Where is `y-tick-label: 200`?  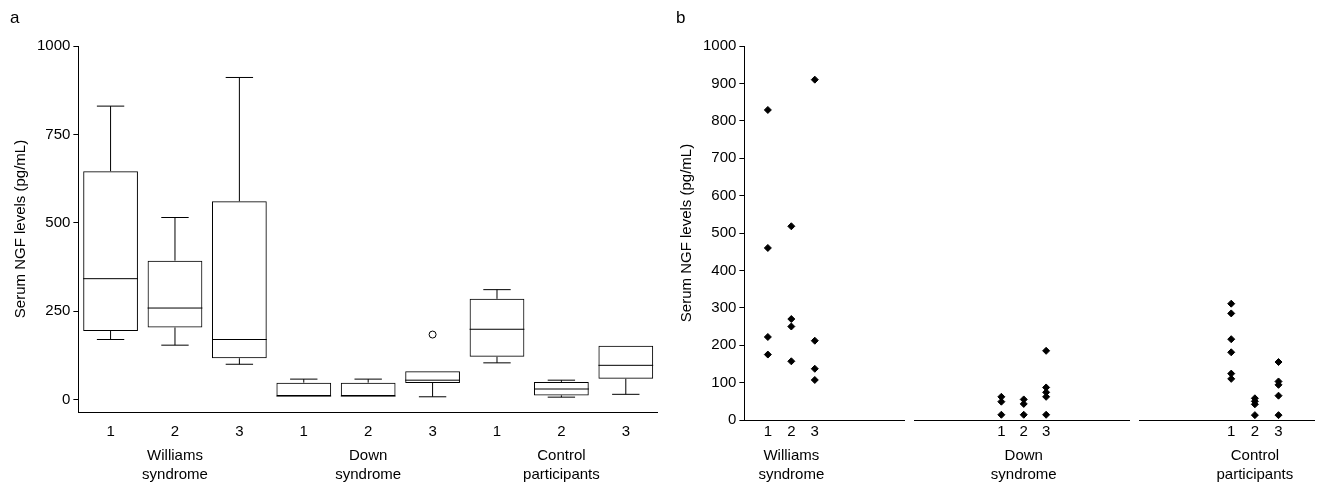 y-tick-label: 200 is located at coordinates (724, 344).